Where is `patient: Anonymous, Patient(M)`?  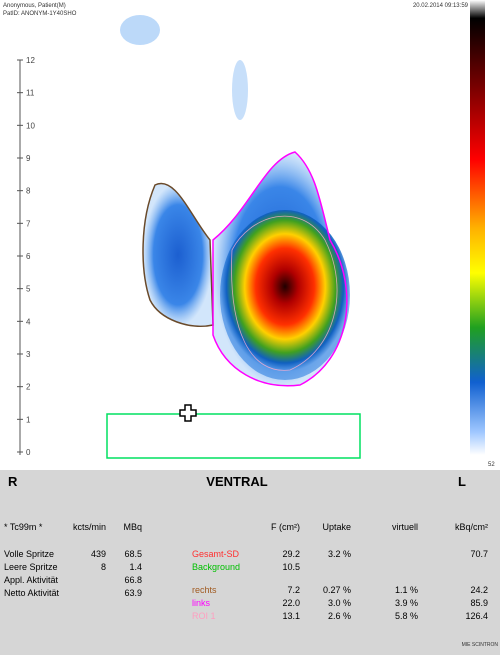 patient: Anonymous, Patient(M) is located at coordinates (34, 6).